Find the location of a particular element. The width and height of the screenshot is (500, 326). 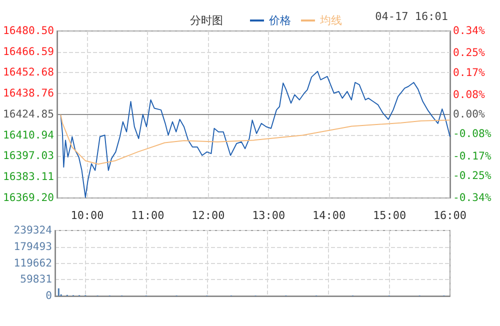

x-tick-label: 14:00 is located at coordinates (329, 215).